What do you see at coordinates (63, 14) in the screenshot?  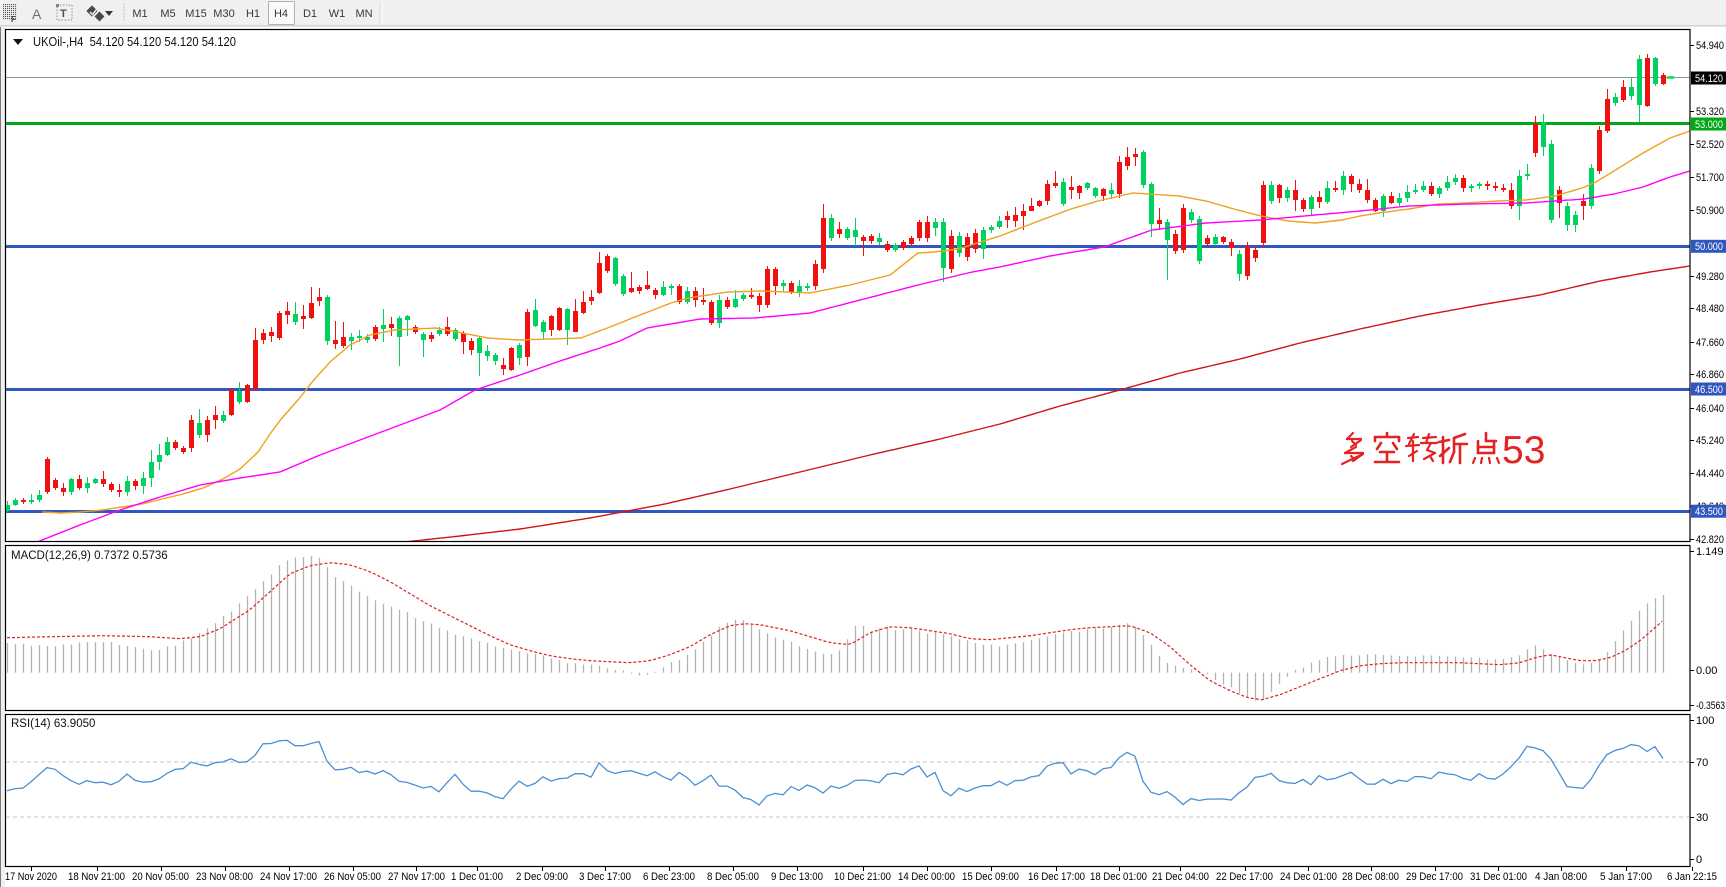 I see `svg-text: T` at bounding box center [63, 14].